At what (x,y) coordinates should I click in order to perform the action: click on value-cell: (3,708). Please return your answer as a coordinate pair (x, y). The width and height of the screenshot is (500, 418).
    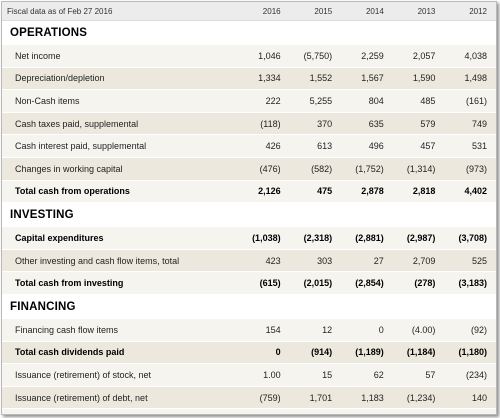
    Looking at the image, I should click on (470, 238).